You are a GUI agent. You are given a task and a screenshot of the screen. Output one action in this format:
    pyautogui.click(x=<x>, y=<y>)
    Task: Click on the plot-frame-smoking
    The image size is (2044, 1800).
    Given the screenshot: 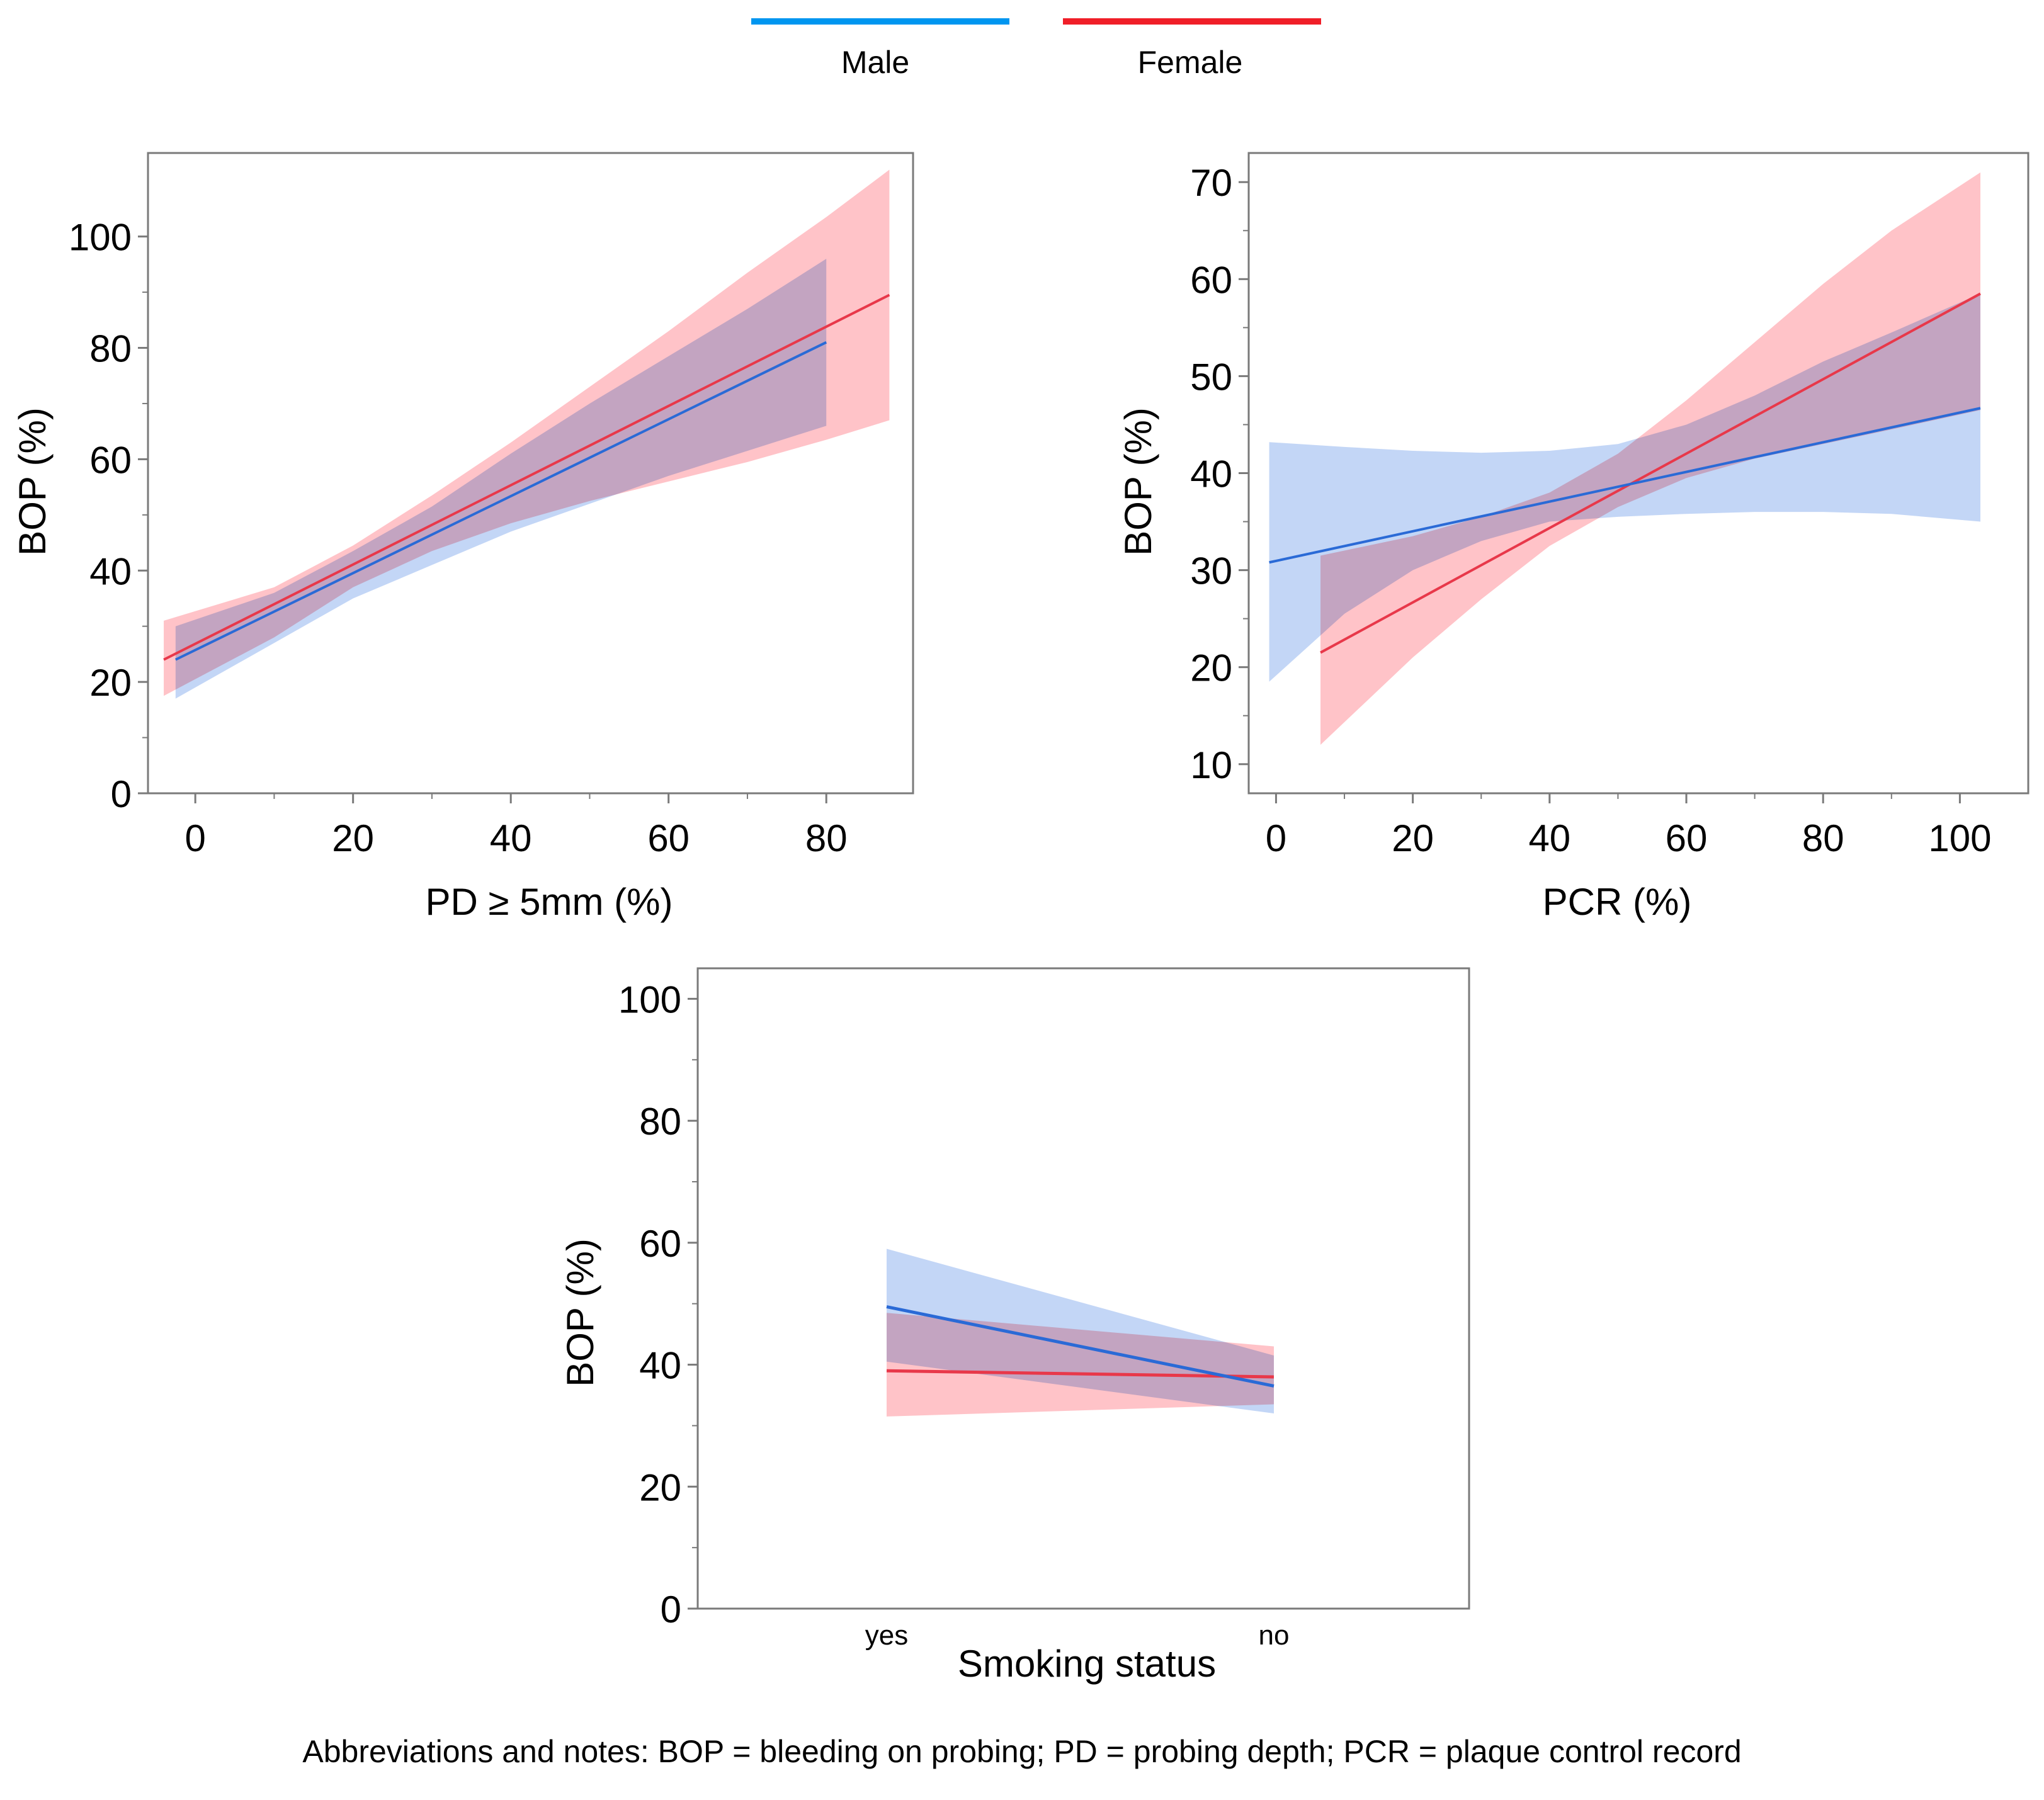 What is the action you would take?
    pyautogui.click(x=1083, y=1288)
    